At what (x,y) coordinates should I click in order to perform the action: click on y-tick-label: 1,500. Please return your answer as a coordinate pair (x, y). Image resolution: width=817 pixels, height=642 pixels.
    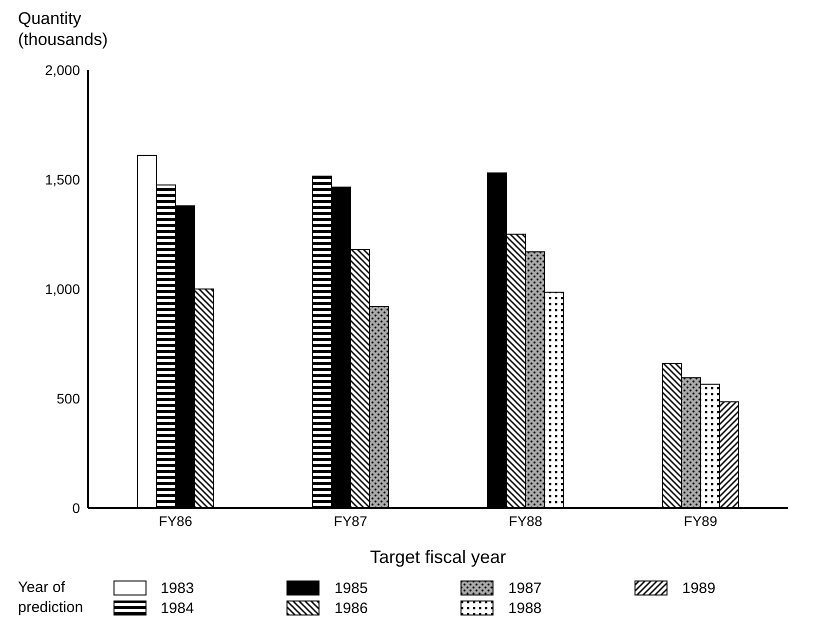
    Looking at the image, I should click on (62, 179).